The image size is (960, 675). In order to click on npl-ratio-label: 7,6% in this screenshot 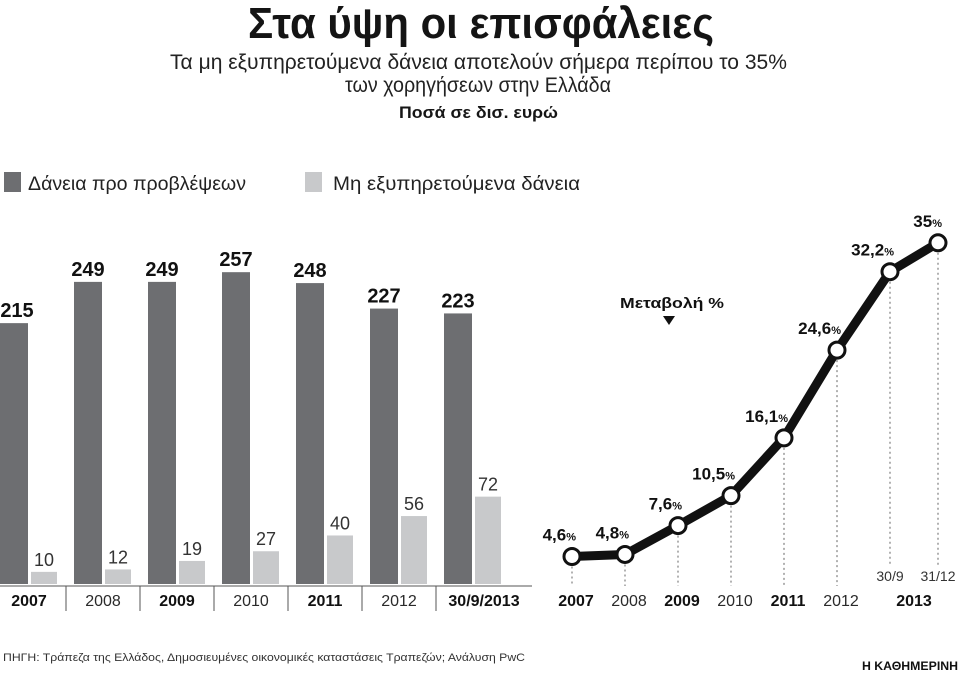, I will do `click(666, 504)`.